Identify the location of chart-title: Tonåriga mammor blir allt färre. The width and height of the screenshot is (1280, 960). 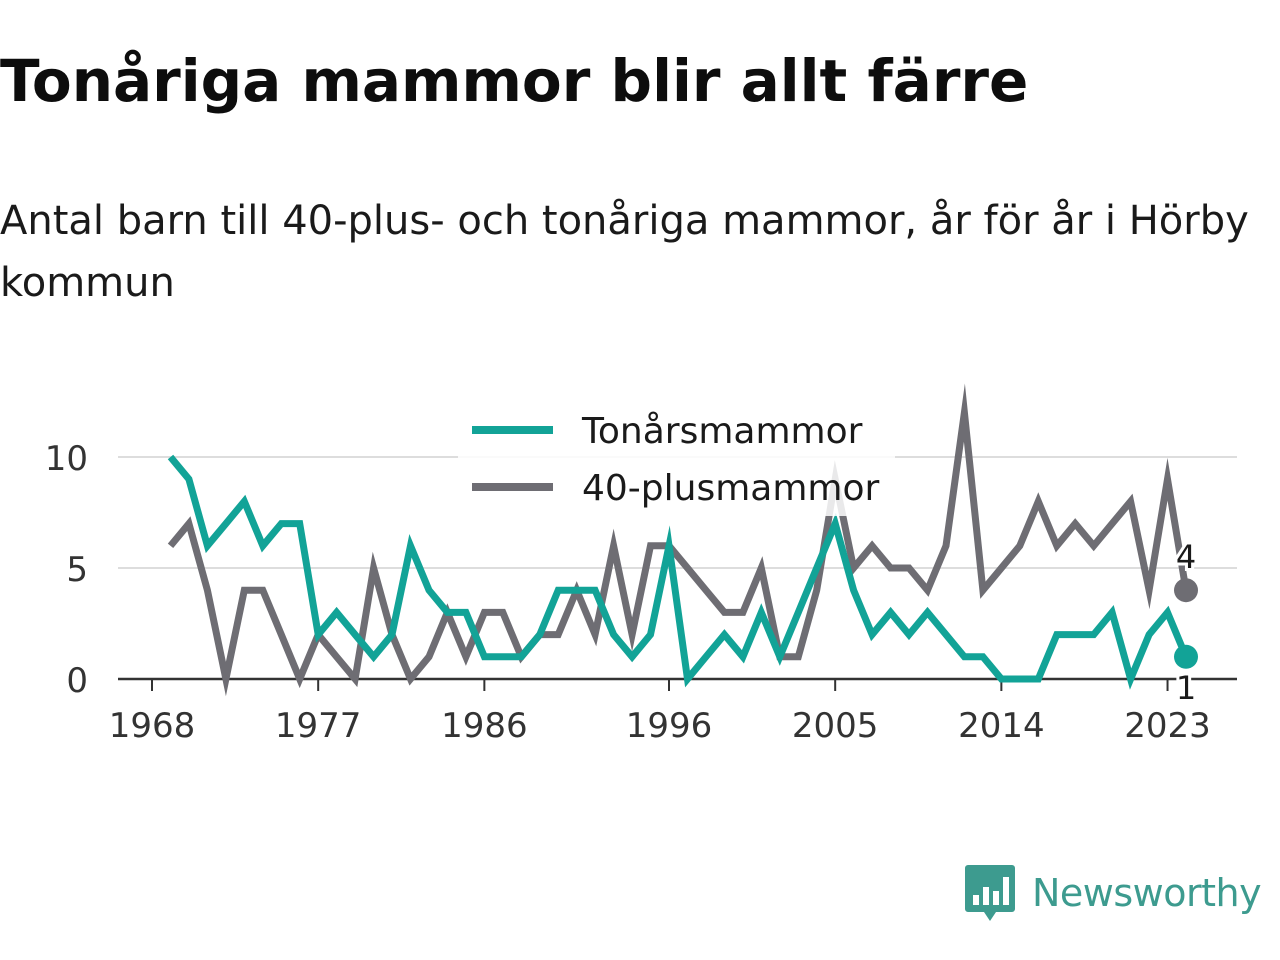
(514, 81).